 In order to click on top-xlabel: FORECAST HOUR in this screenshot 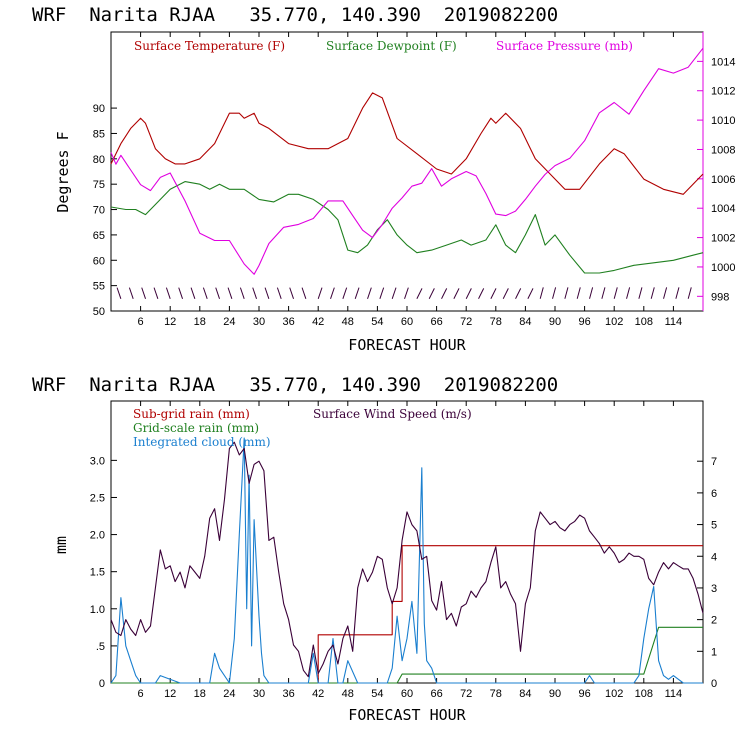, I will do `click(407, 345)`.